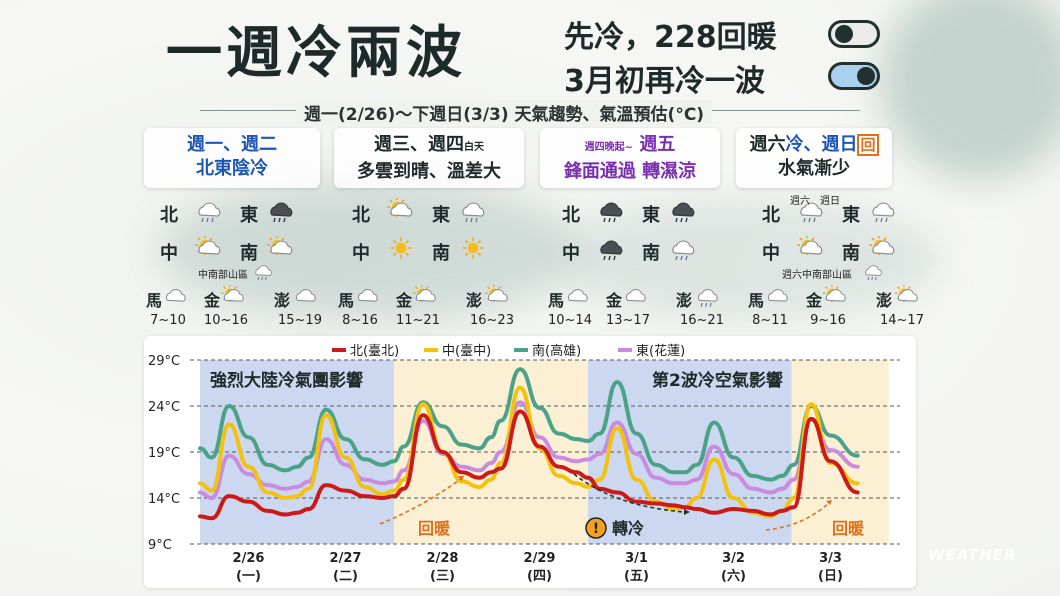 The height and width of the screenshot is (596, 1060). Describe the element at coordinates (830, 576) in the screenshot. I see `x-tick-dow: (日)` at that location.